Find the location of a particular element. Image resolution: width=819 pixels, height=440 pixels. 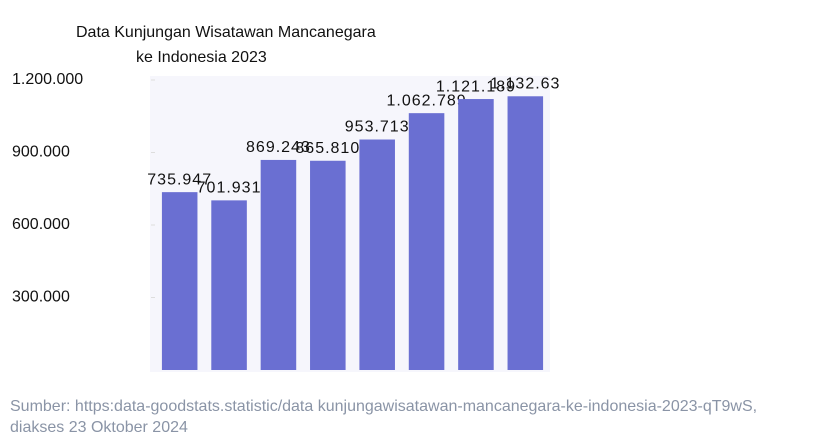

y-tick-label: 900.000 is located at coordinates (41, 152).